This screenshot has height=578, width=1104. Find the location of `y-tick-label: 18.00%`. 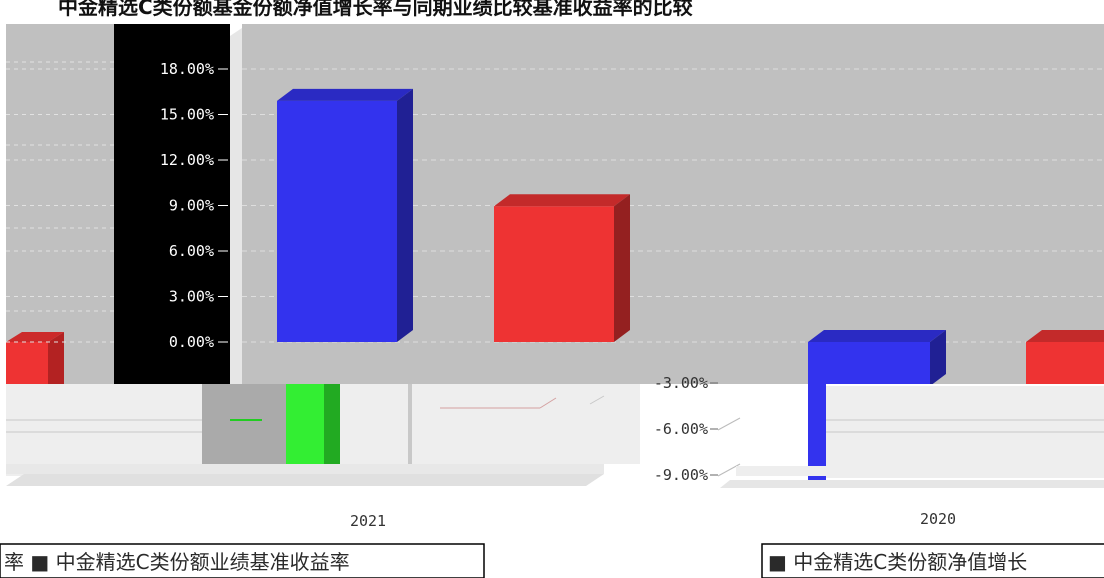

y-tick-label: 18.00% is located at coordinates (187, 69).